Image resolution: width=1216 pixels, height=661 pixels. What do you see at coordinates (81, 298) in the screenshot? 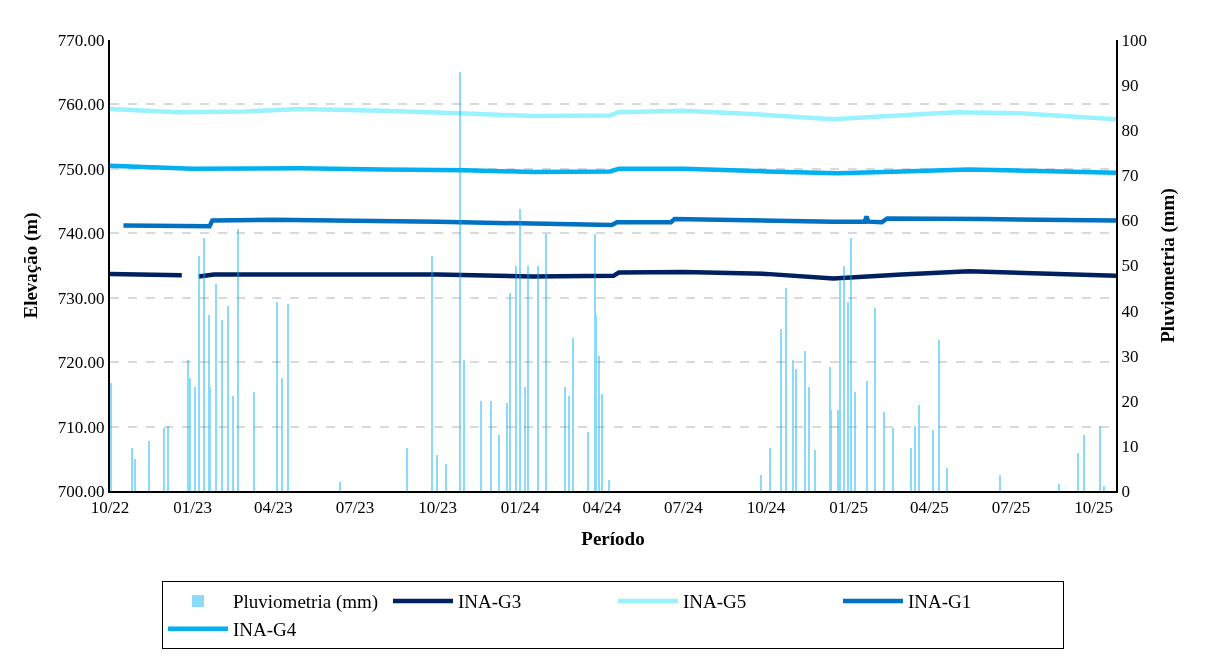
I see `y-tick-label: 730.00` at bounding box center [81, 298].